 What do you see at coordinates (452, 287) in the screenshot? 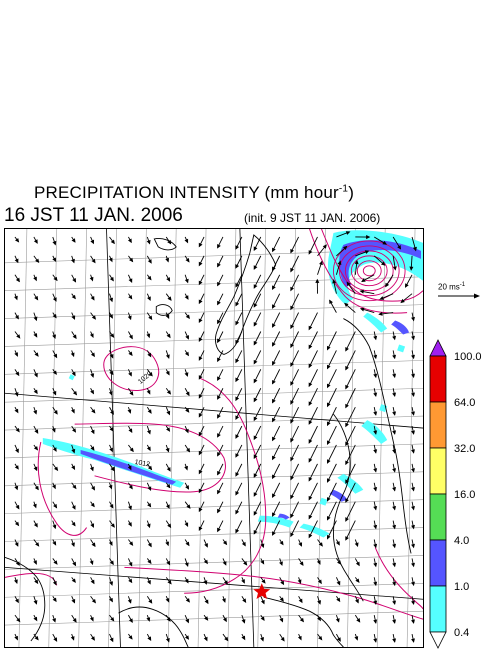
I see `wind-scale-label: 20 ms-1` at bounding box center [452, 287].